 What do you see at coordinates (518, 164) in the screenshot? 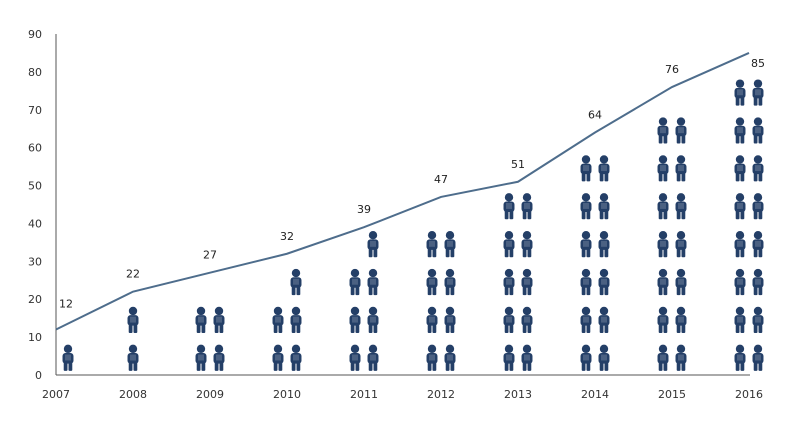
I see `data-label: 51` at bounding box center [518, 164].